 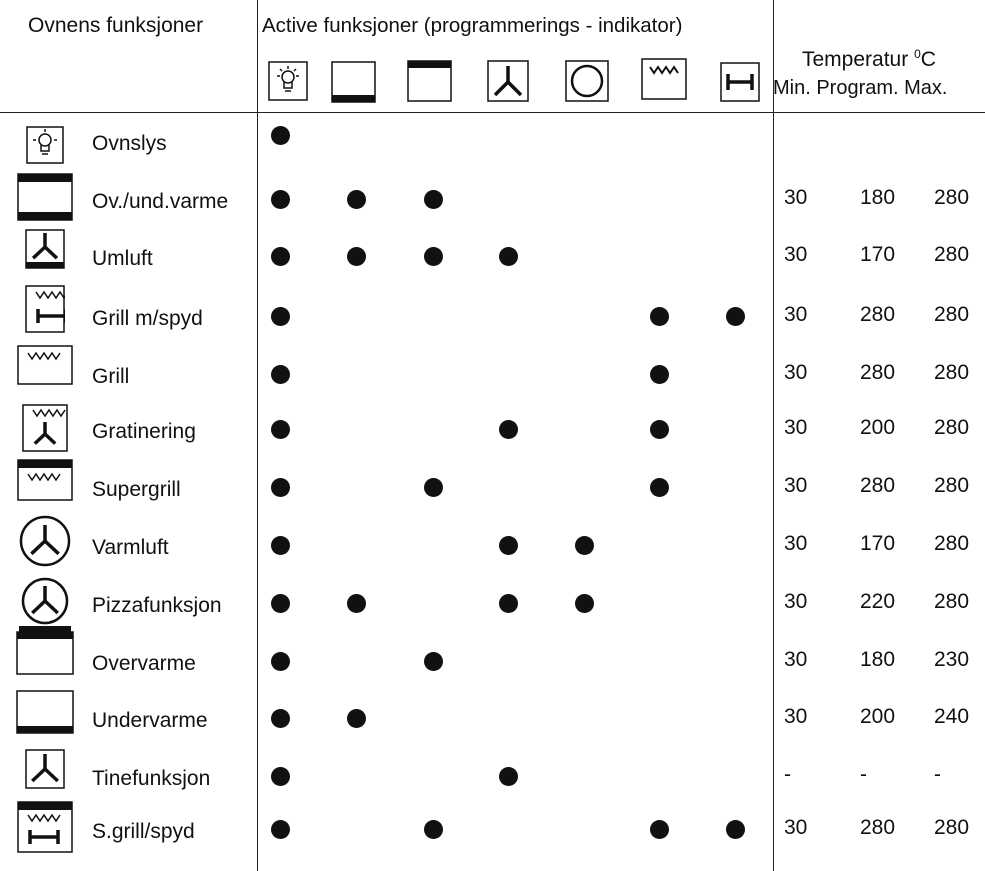 I want to click on temp-program: 180, so click(x=878, y=659).